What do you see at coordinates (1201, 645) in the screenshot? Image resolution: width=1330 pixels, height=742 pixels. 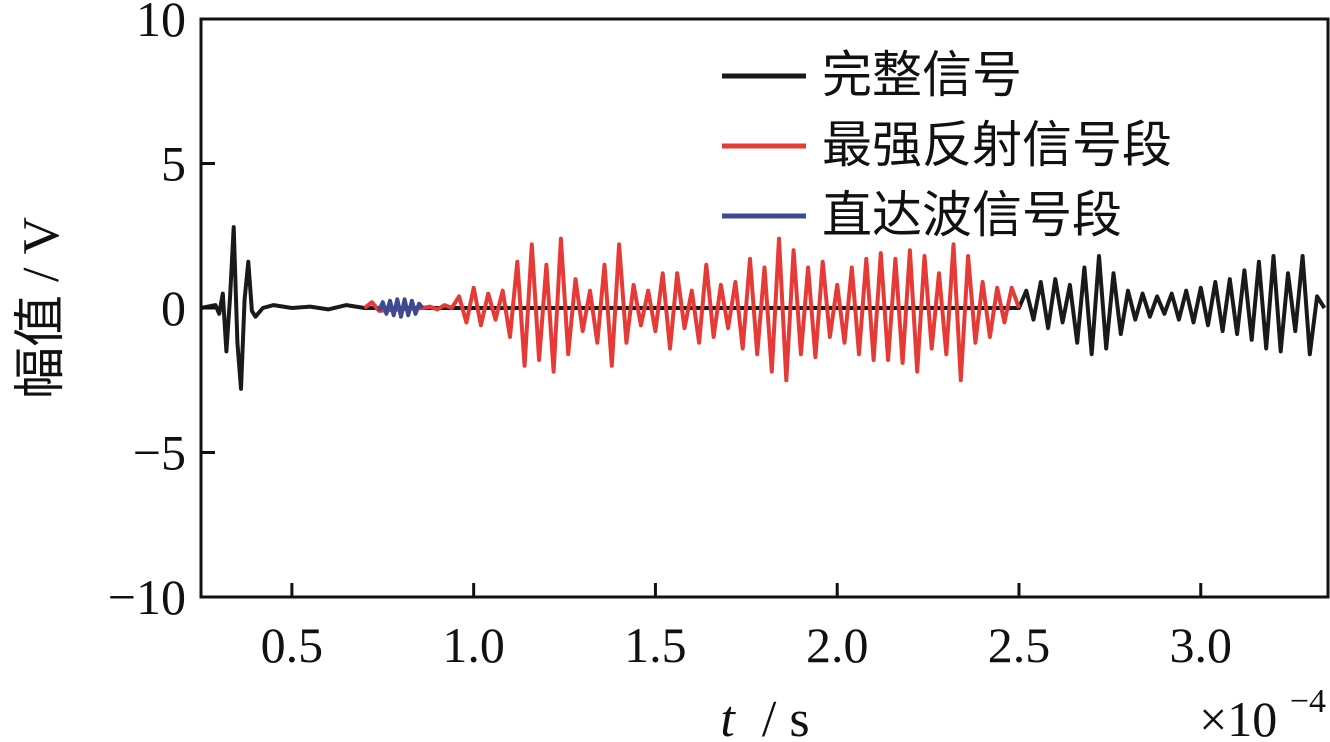 I see `x-tick-label-5: 3.0` at bounding box center [1201, 645].